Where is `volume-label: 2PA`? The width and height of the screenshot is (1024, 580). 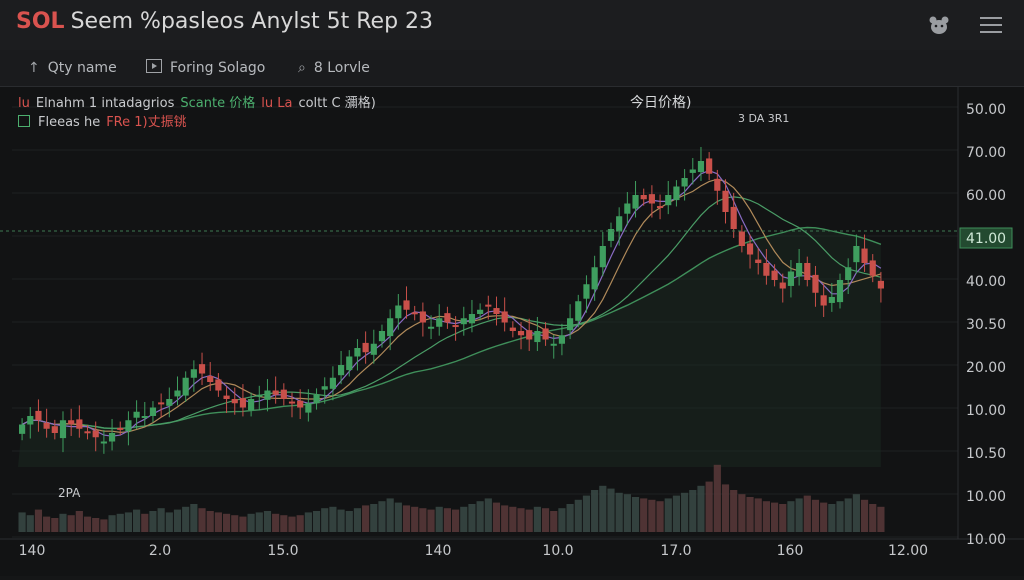 volume-label: 2PA is located at coordinates (69, 493).